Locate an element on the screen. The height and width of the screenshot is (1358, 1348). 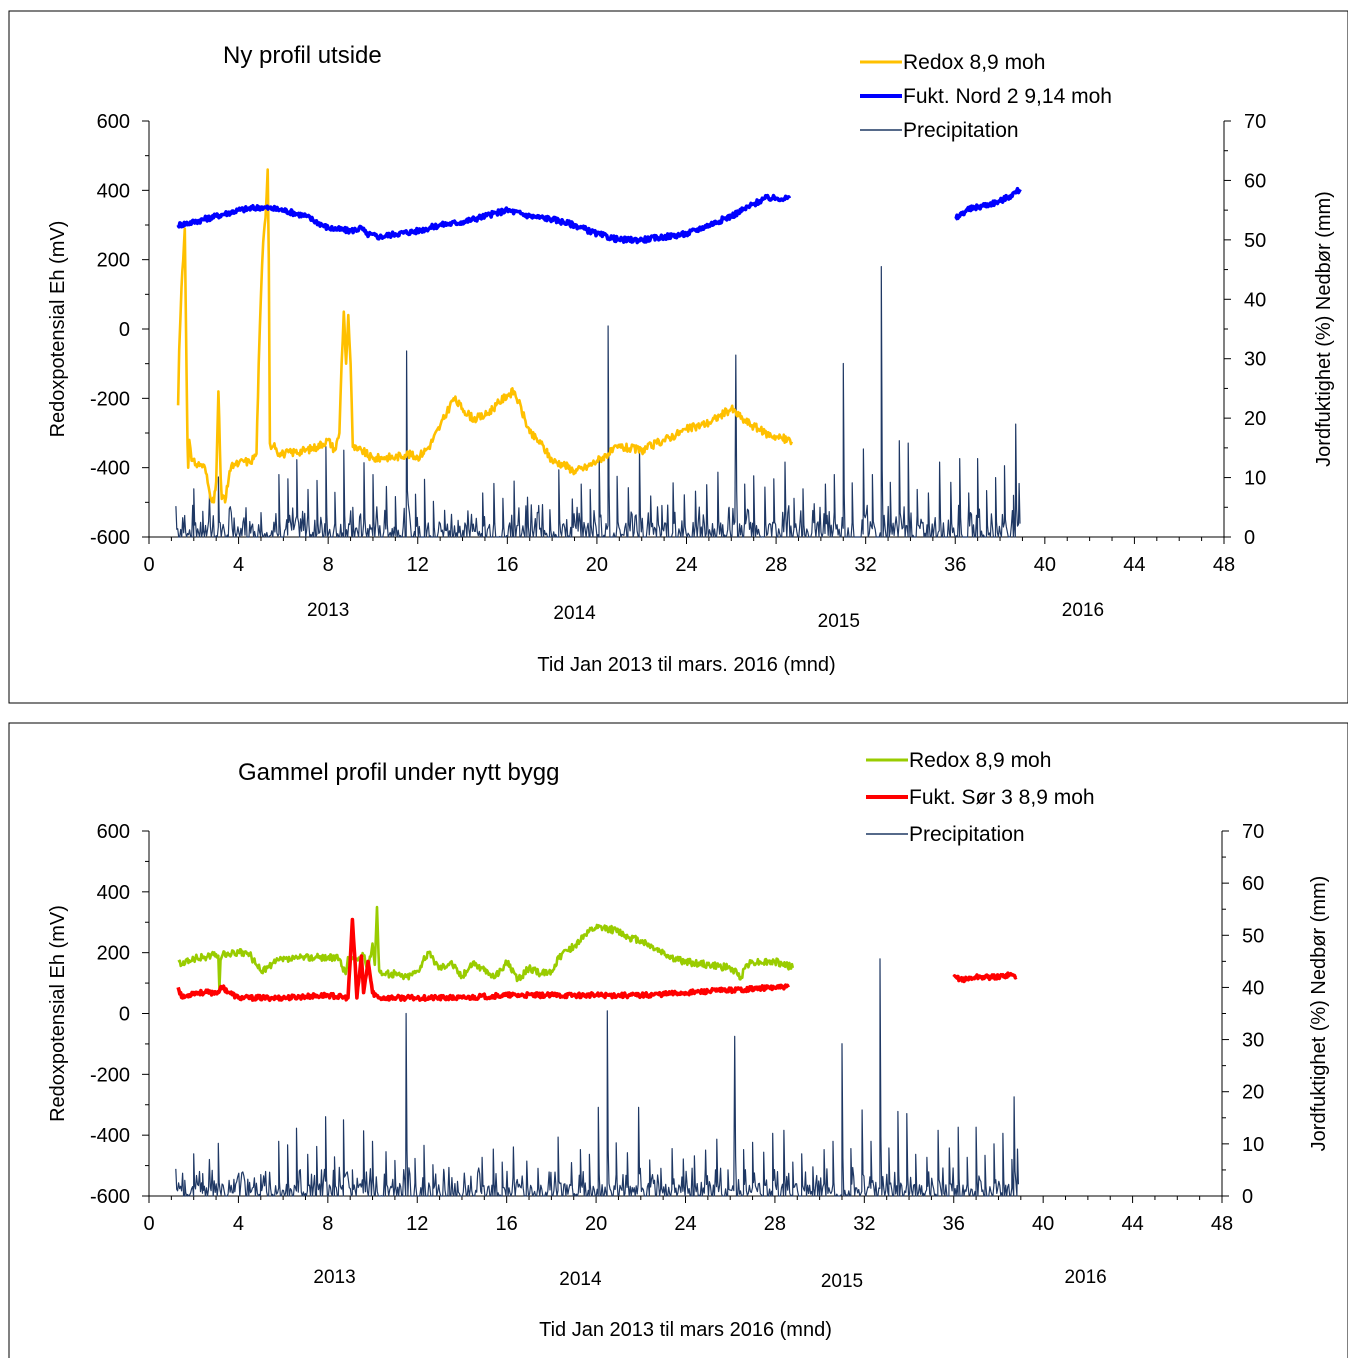
legend-label: Fukt. Nord 2 9,14 moh is located at coordinates (1007, 96).